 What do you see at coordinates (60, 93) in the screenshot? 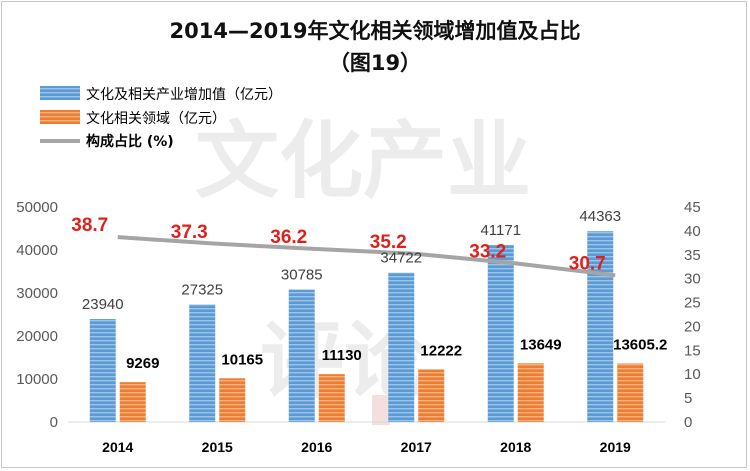
I see `legend-swatch-blue` at bounding box center [60, 93].